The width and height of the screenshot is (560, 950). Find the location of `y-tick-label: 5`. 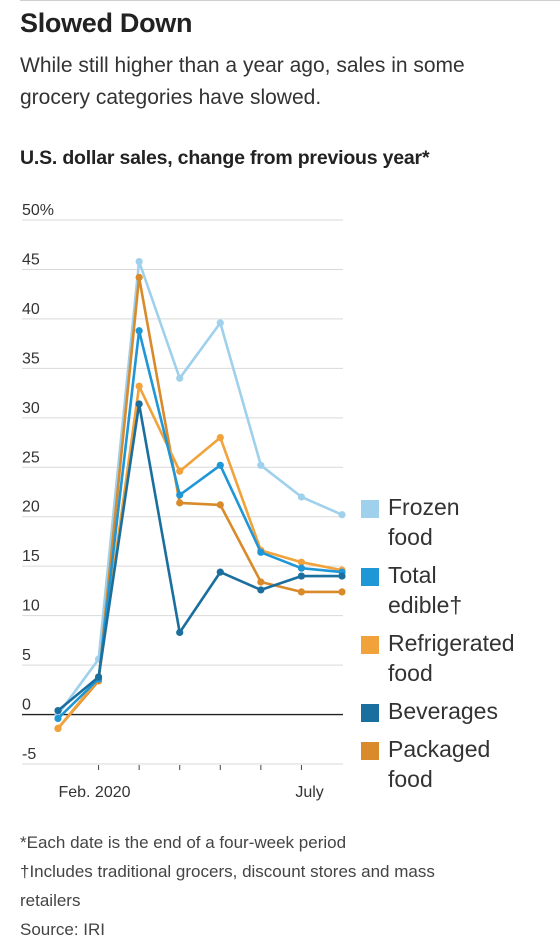

y-tick-label: 5 is located at coordinates (26, 655).